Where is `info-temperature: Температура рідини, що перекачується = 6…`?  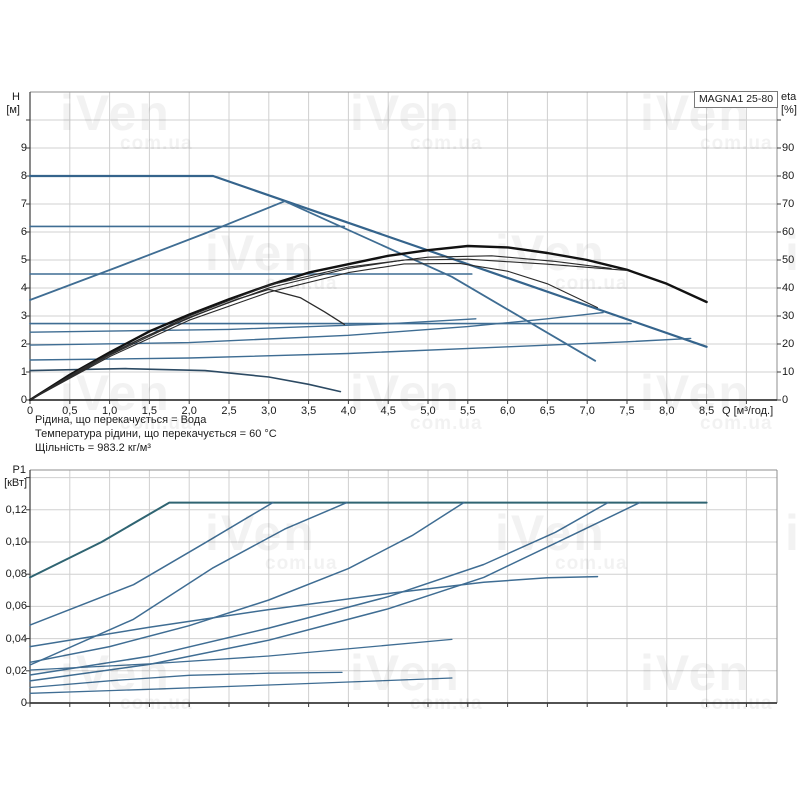 info-temperature: Температура рідини, що перекачується = 6… is located at coordinates (156, 434).